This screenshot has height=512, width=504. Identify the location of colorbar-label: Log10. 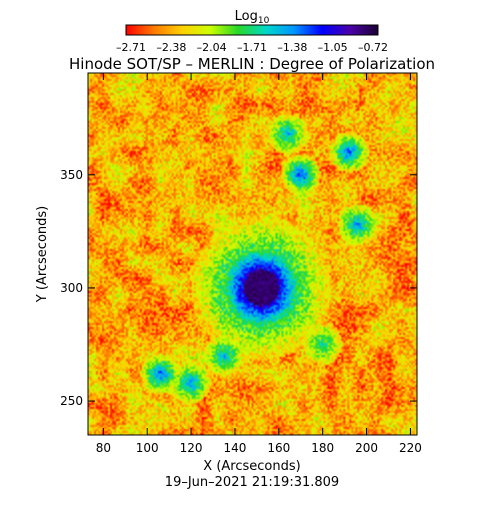
(252, 17).